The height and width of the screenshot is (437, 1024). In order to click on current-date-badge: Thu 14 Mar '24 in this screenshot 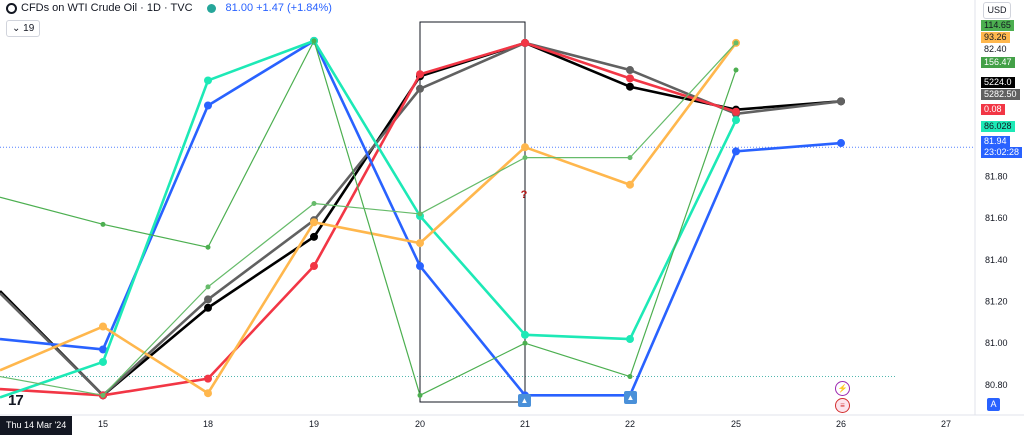, I will do `click(36, 425)`.